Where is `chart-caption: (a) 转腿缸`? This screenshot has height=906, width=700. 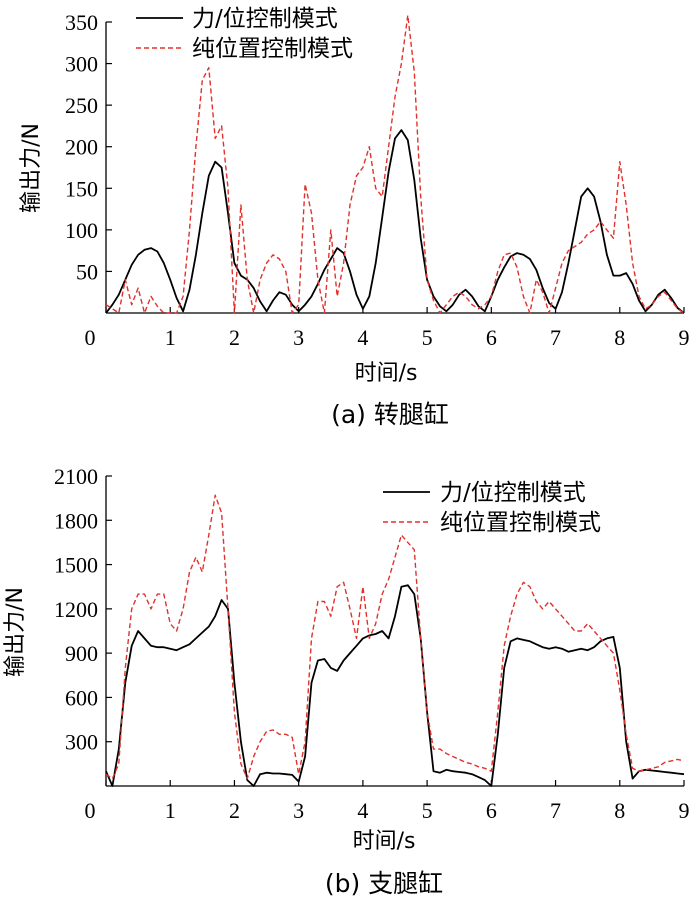
chart-caption: (a) 转腿缸 is located at coordinates (390, 414).